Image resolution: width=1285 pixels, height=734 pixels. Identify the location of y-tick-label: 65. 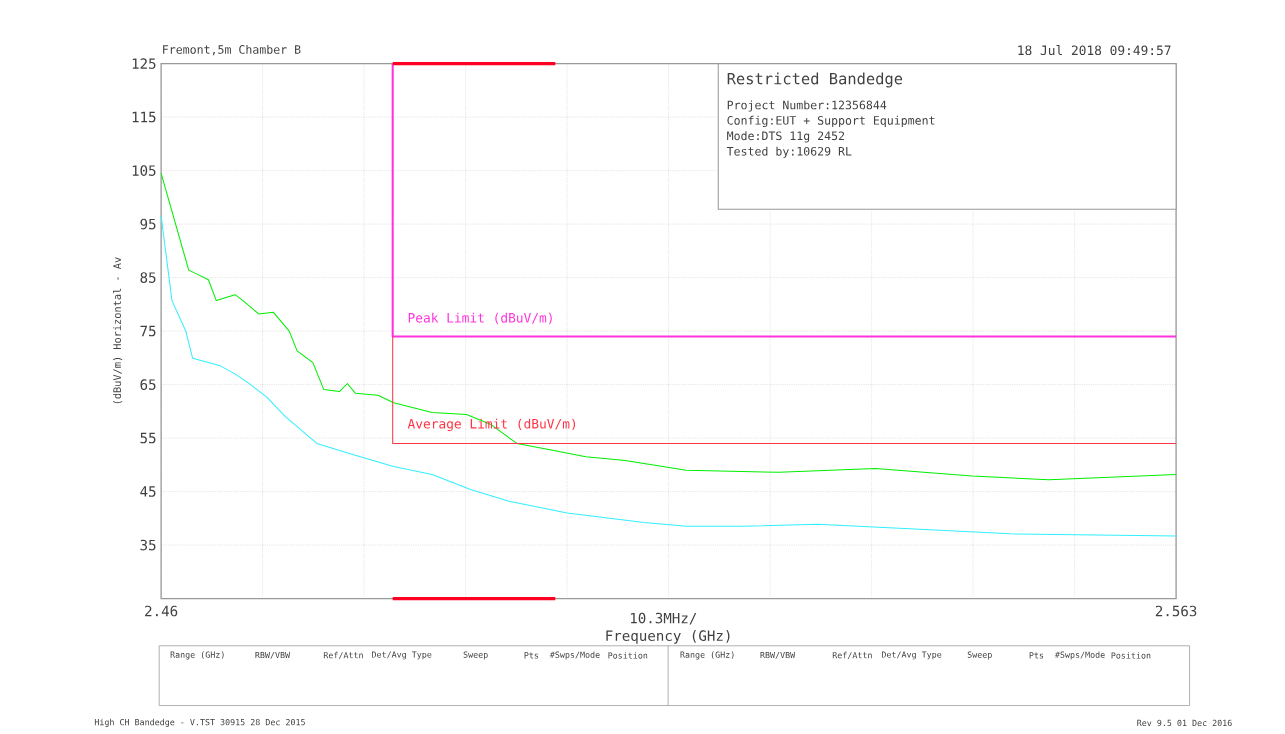
(148, 385).